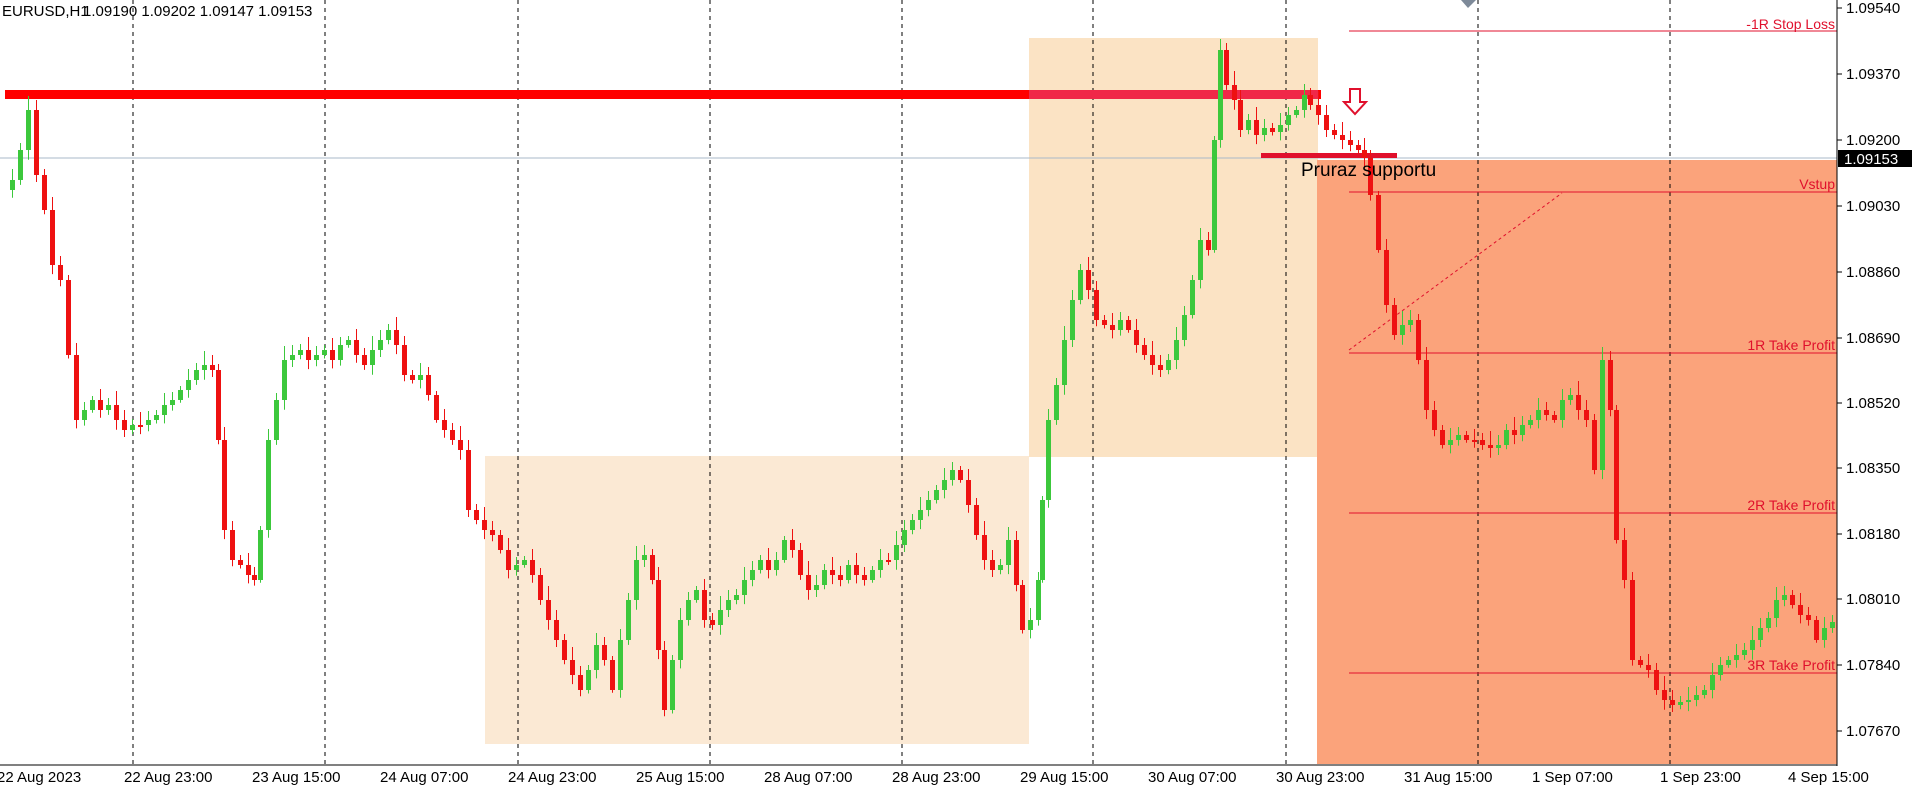  Describe the element at coordinates (1873, 74) in the screenshot. I see `price-label: 1.09370` at that location.